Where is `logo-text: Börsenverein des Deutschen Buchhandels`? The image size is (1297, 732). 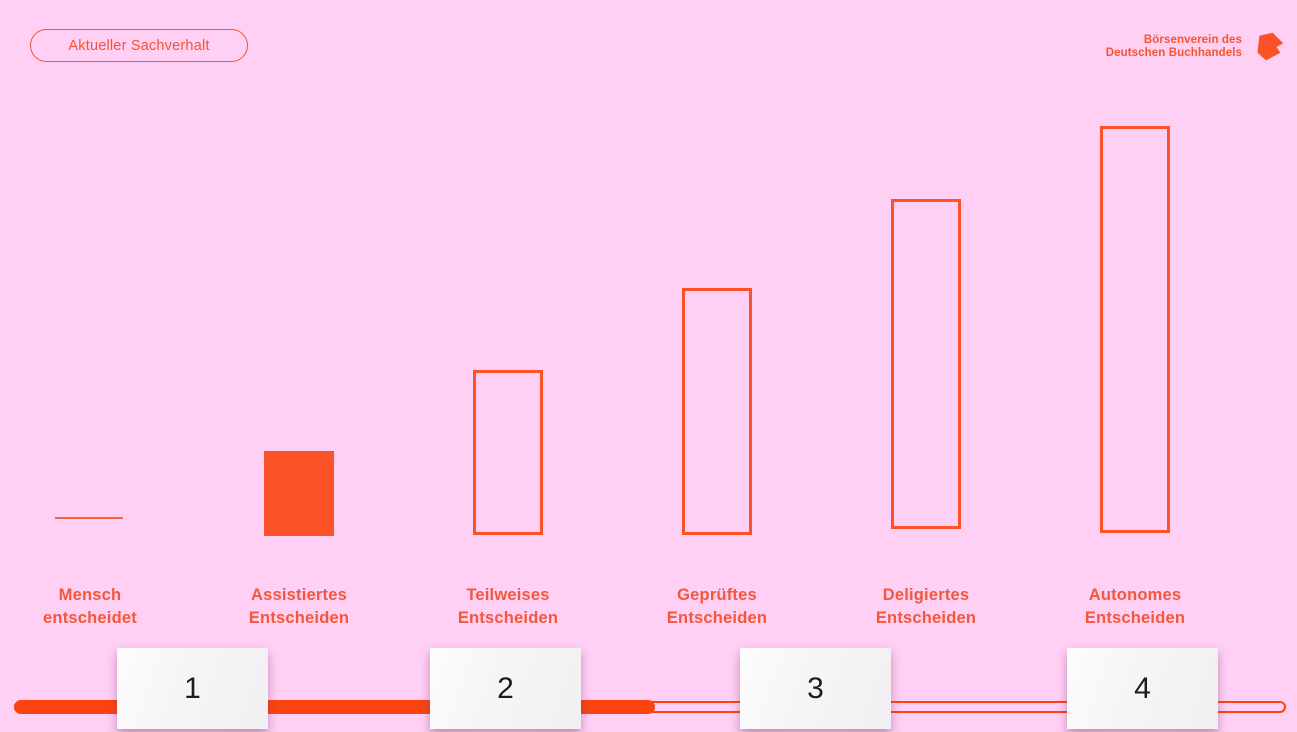 logo-text: Börsenverein des Deutschen Buchhandels is located at coordinates (1174, 47).